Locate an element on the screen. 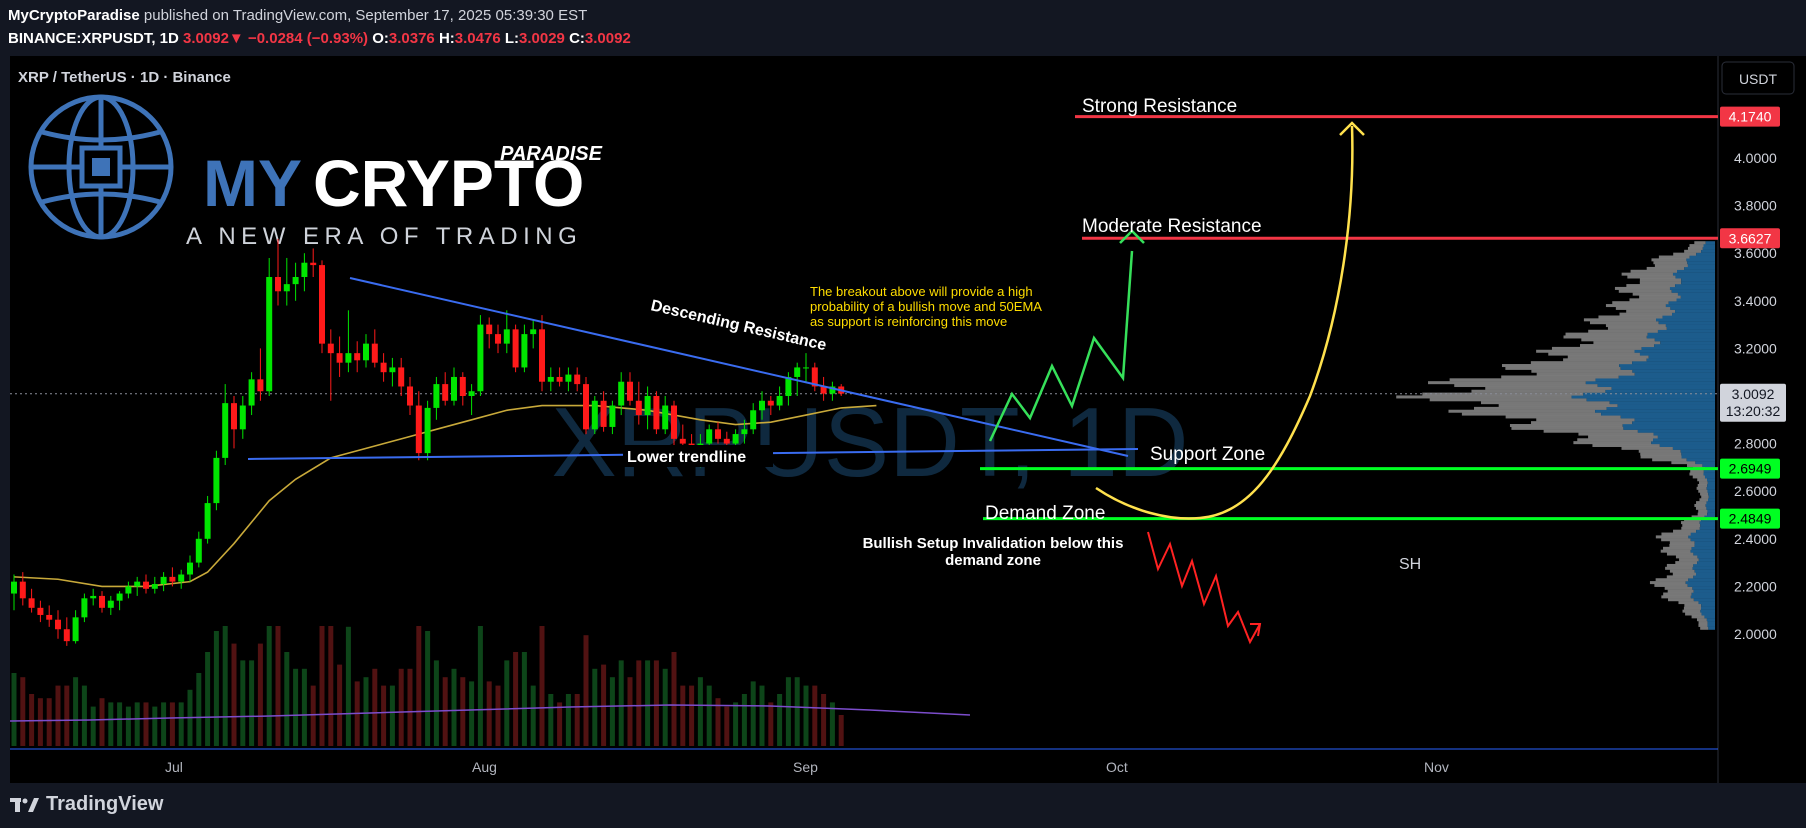 Image resolution: width=1806 pixels, height=828 pixels. currency-button-label: USDT is located at coordinates (1758, 79).